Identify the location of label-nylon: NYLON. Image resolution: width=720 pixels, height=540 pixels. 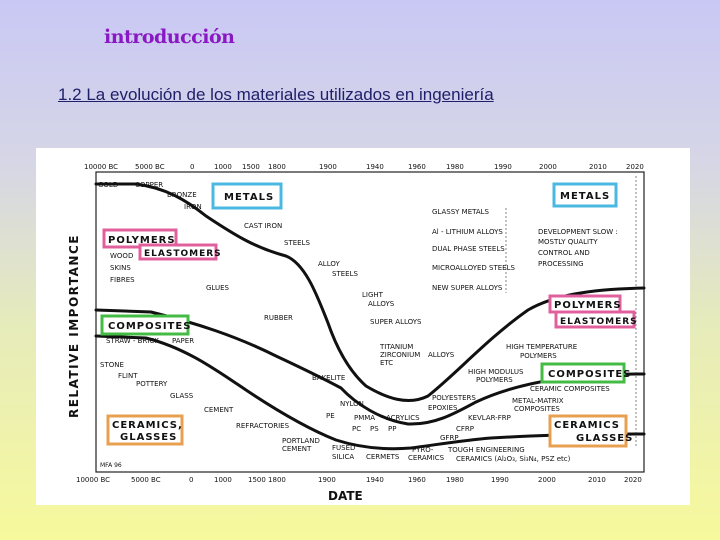
(352, 404).